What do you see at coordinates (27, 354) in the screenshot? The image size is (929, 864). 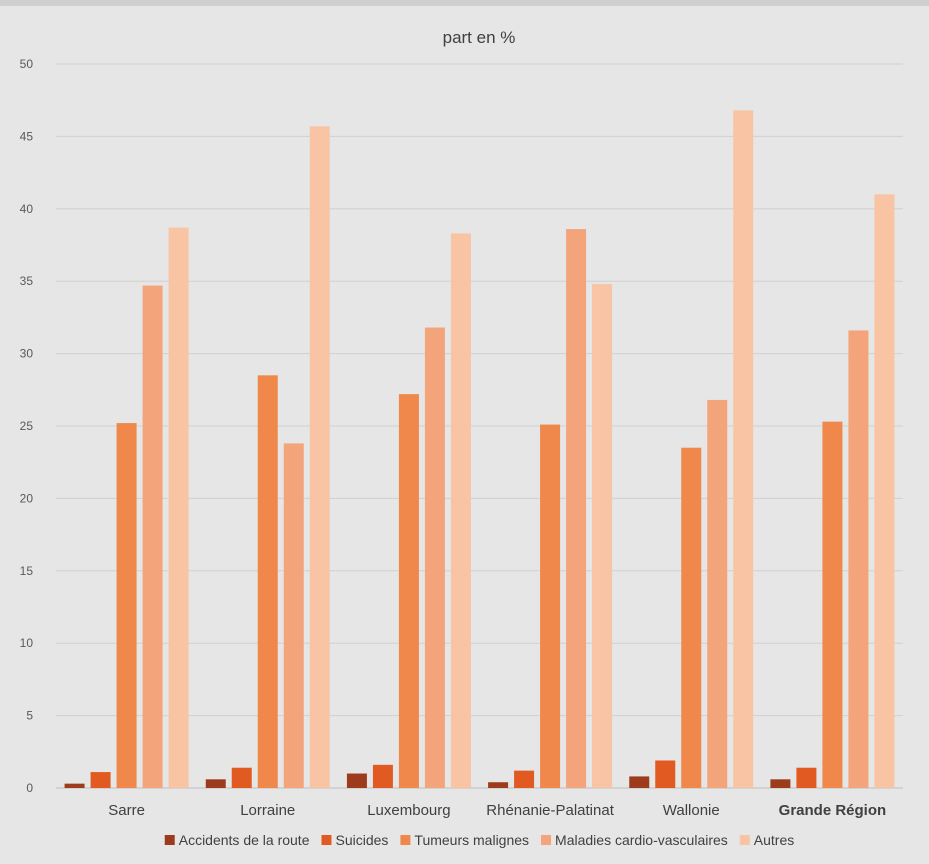 I see `y-tick-label: 30` at bounding box center [27, 354].